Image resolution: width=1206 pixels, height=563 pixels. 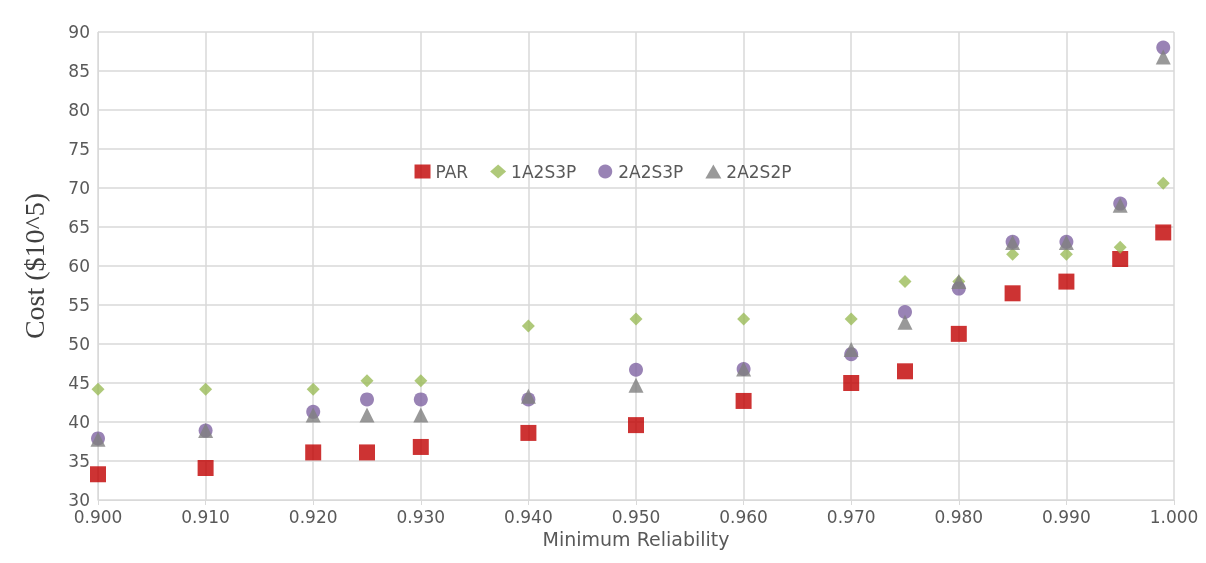 What do you see at coordinates (1174, 516) in the screenshot?
I see `x-tick-label: 1.000` at bounding box center [1174, 516].